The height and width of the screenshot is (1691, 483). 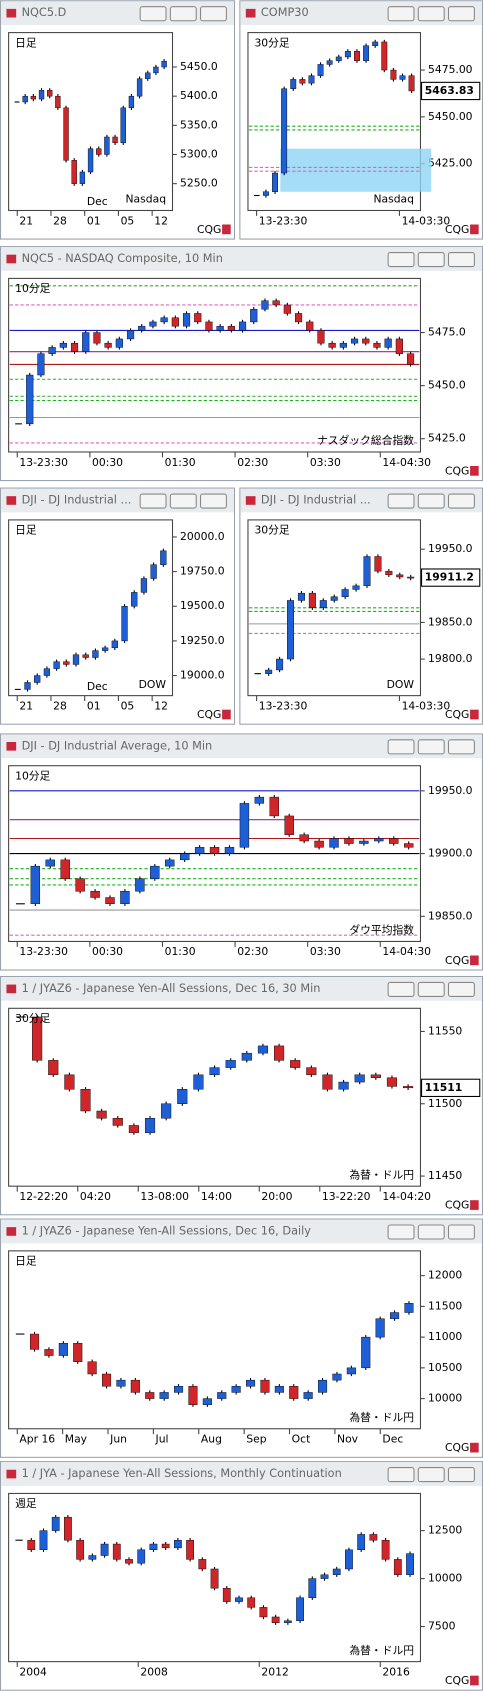 What do you see at coordinates (356, 170) in the screenshot?
I see `zone` at bounding box center [356, 170].